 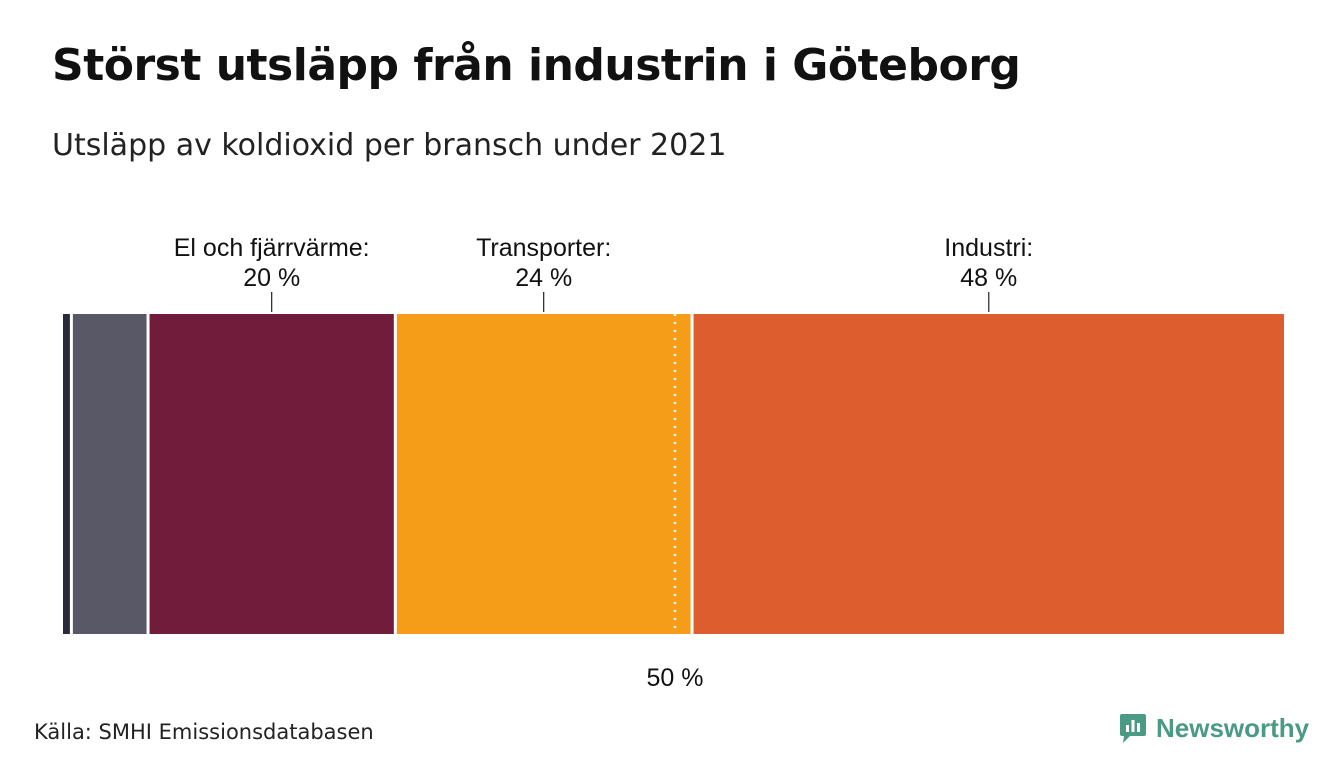 I want to click on segment-name-label: Industri:, so click(x=988, y=248).